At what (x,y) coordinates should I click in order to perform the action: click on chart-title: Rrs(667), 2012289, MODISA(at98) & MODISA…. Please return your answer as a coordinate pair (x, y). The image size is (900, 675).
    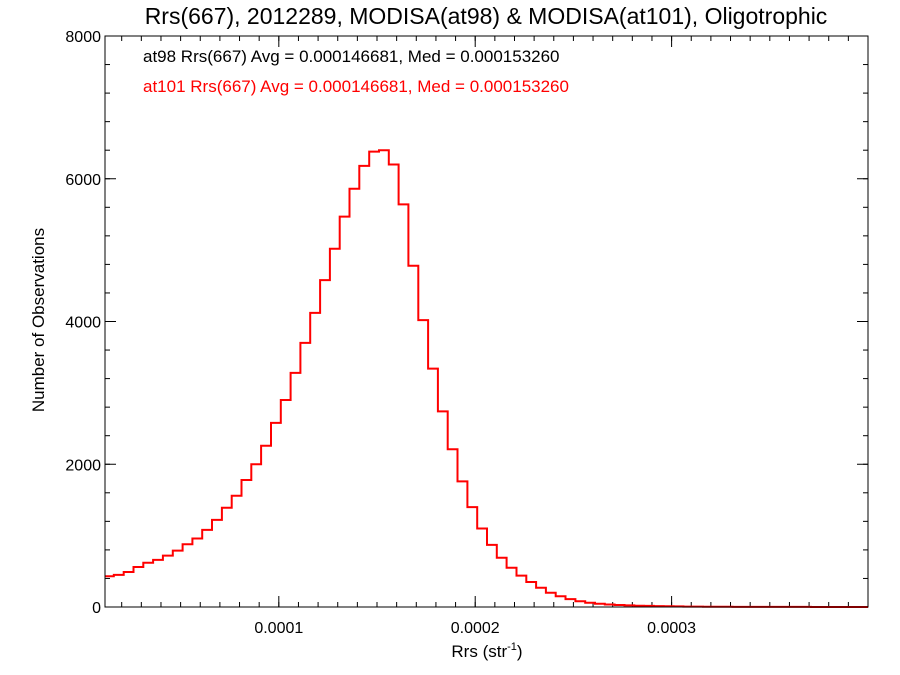
    Looking at the image, I should click on (486, 16).